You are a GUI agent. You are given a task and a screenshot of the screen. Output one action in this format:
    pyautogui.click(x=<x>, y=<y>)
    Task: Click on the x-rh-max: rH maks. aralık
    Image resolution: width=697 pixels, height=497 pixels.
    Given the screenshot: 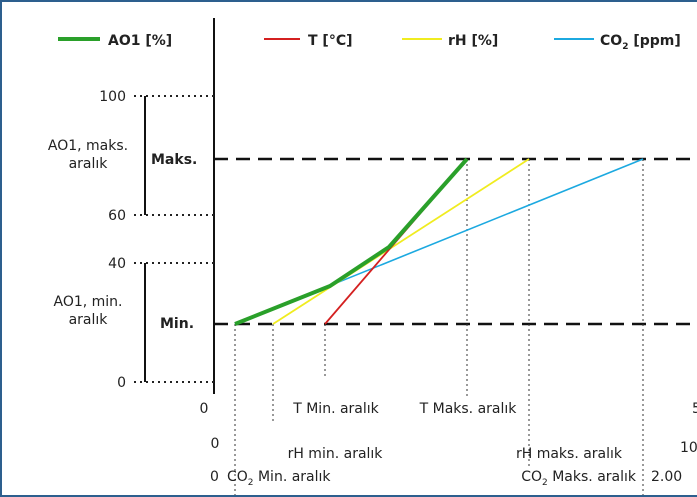 What is the action you would take?
    pyautogui.click(x=569, y=454)
    